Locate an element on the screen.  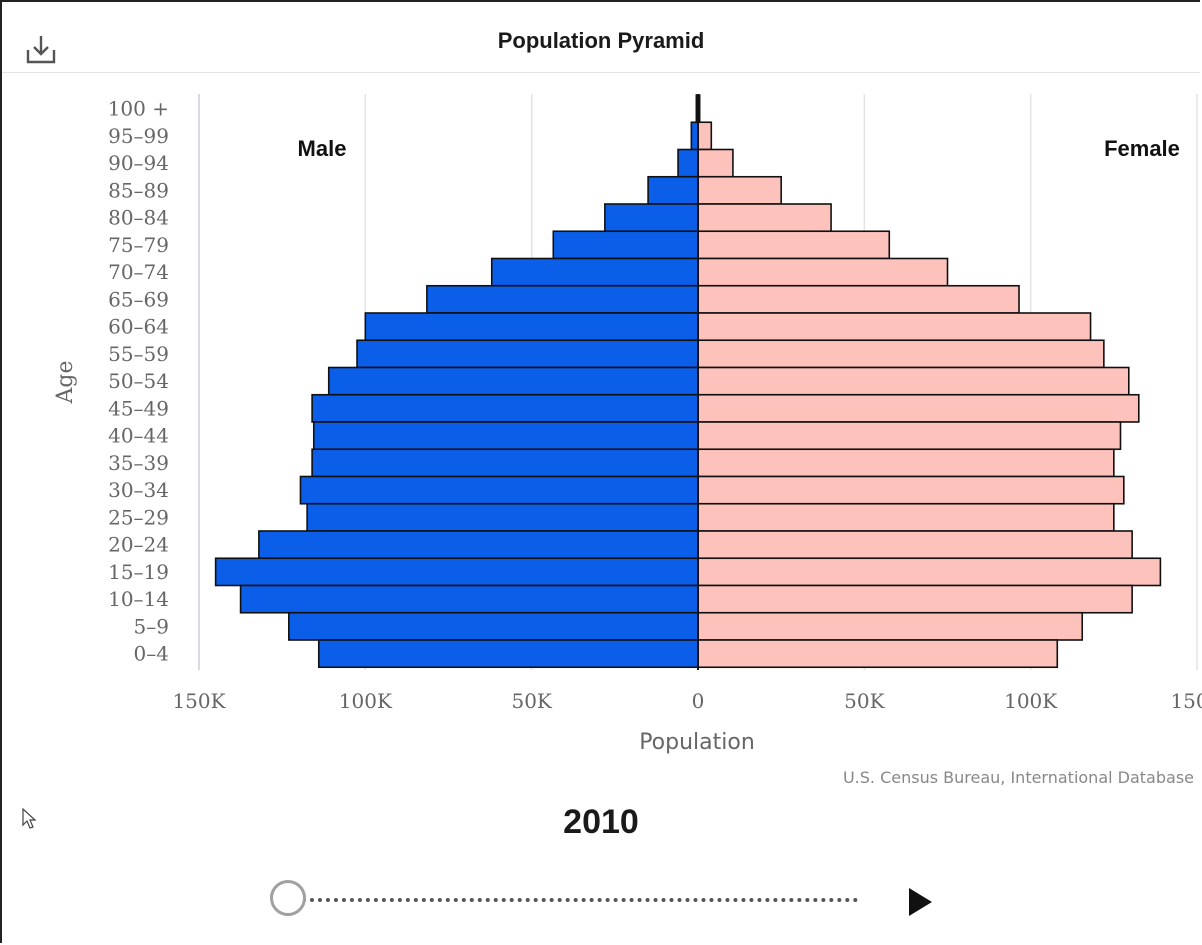
y-tick-label: 25–29 is located at coordinates (138, 517).